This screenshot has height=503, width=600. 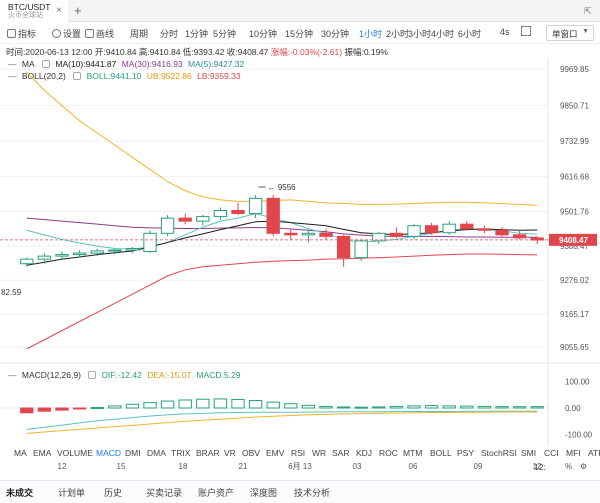 I want to click on price-tick: 9055.65, so click(x=574, y=347).